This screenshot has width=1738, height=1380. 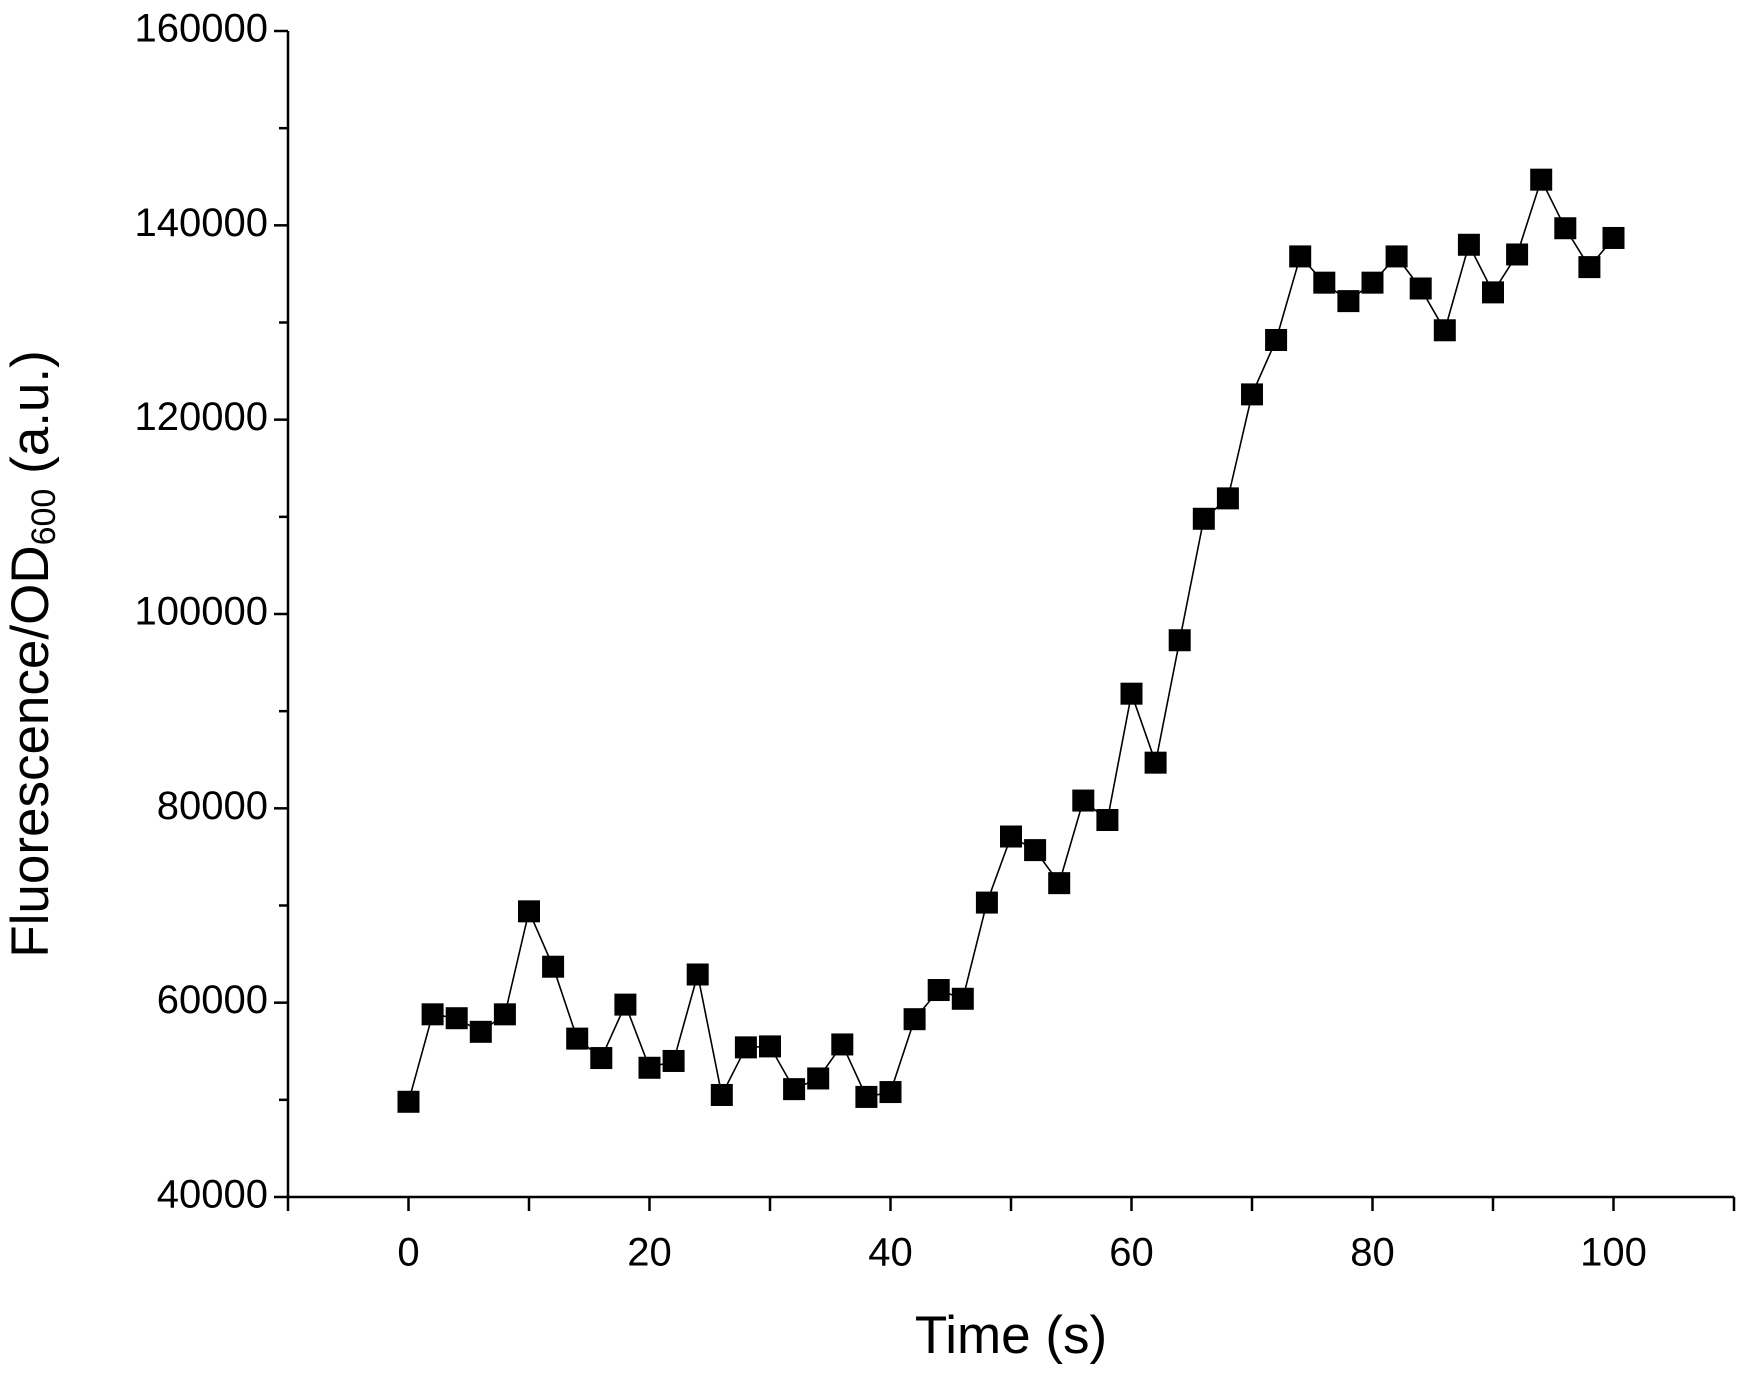 I want to click on x-tick-label: 60, so click(x=1131, y=1253).